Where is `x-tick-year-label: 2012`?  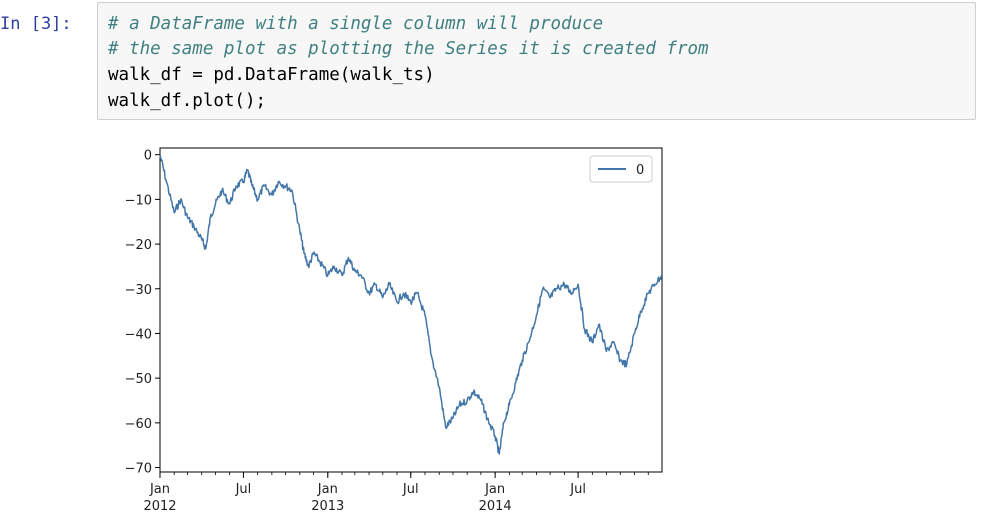 x-tick-year-label: 2012 is located at coordinates (159, 506).